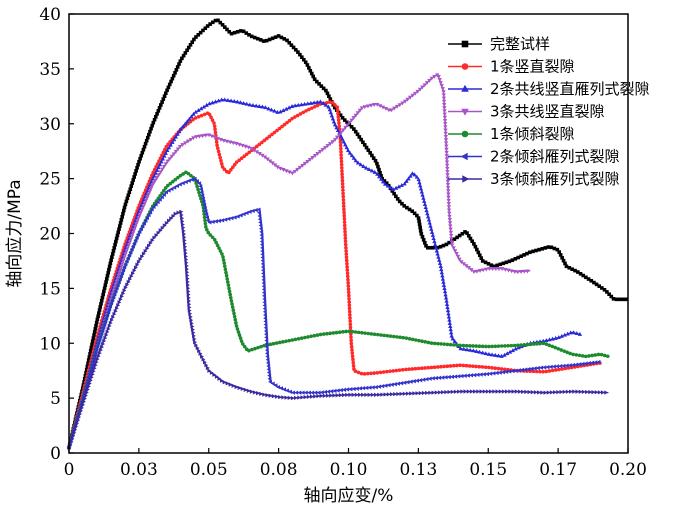 The width and height of the screenshot is (700, 513). What do you see at coordinates (465, 134) in the screenshot?
I see `legend-marker` at bounding box center [465, 134].